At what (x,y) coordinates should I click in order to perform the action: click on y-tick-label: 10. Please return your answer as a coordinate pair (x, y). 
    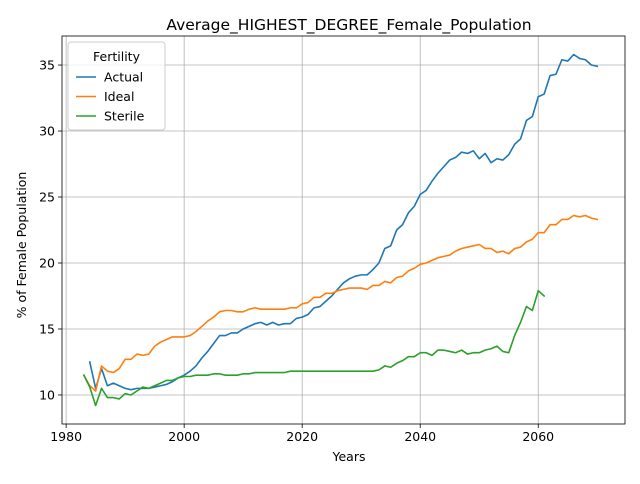
    Looking at the image, I should click on (47, 394).